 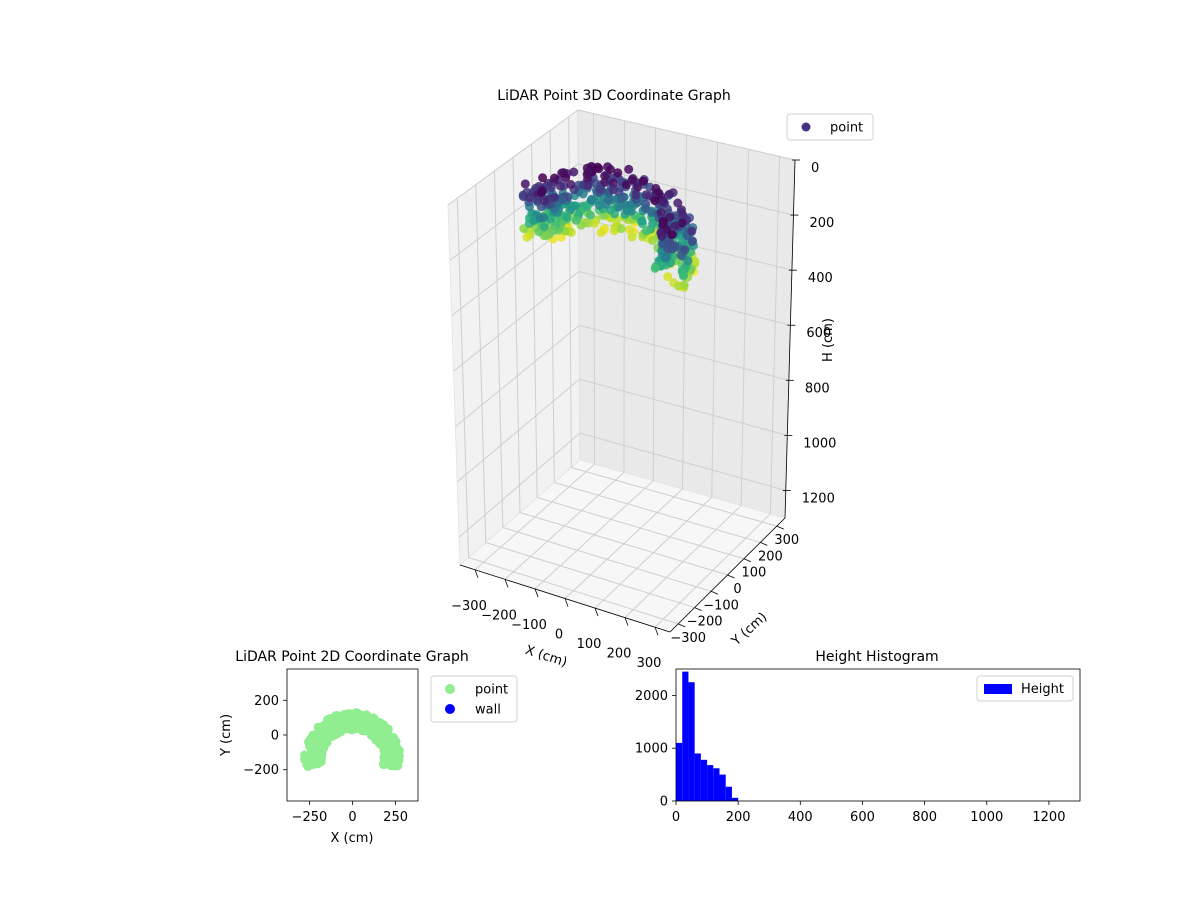 What do you see at coordinates (1042, 689) in the screenshot?
I see `histogram-legend-label: Height` at bounding box center [1042, 689].